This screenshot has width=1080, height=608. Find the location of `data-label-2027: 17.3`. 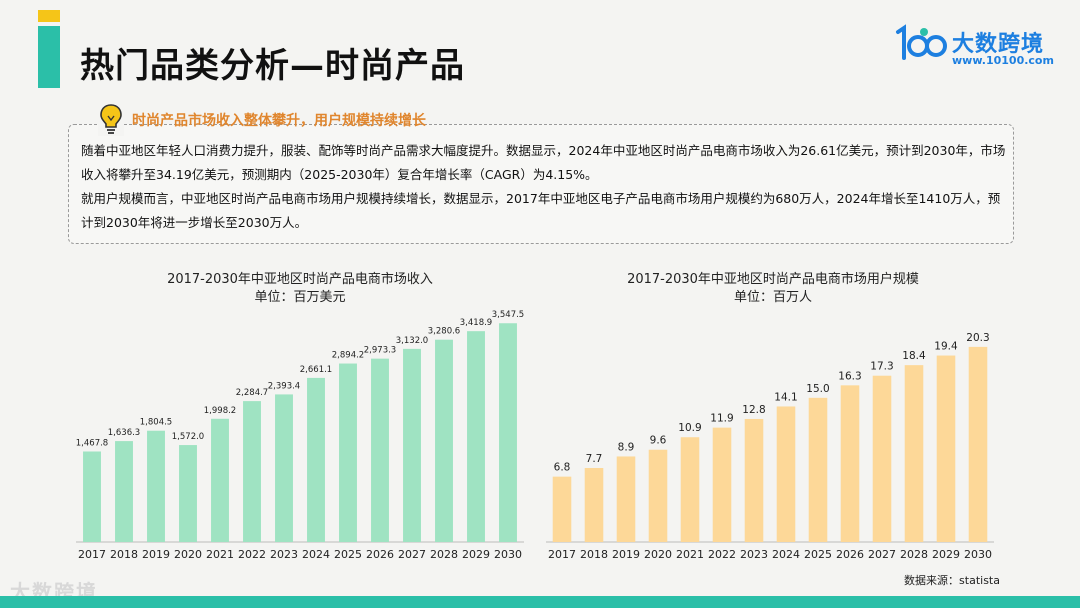

data-label-2027: 17.3 is located at coordinates (881, 367).